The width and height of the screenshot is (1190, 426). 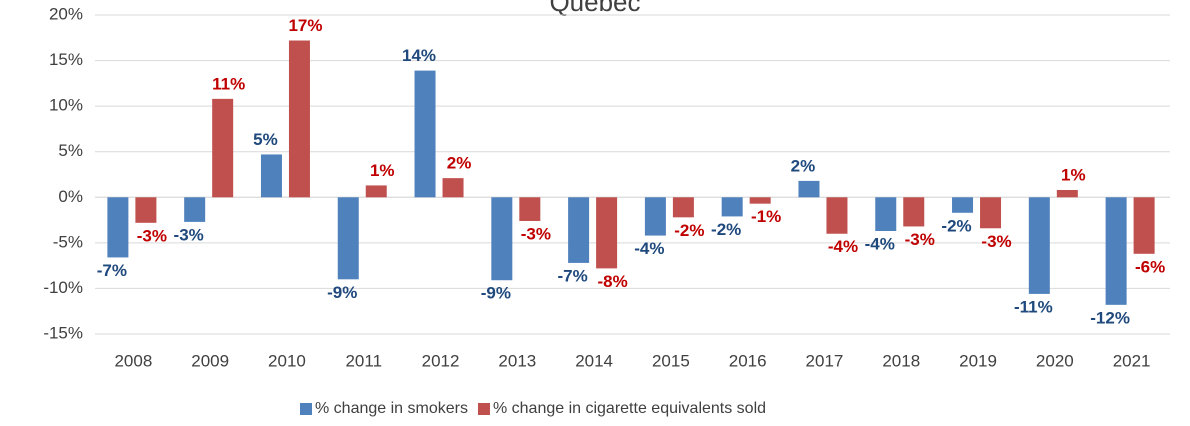 What do you see at coordinates (66, 13) in the screenshot?
I see `y-tick-label: 20%` at bounding box center [66, 13].